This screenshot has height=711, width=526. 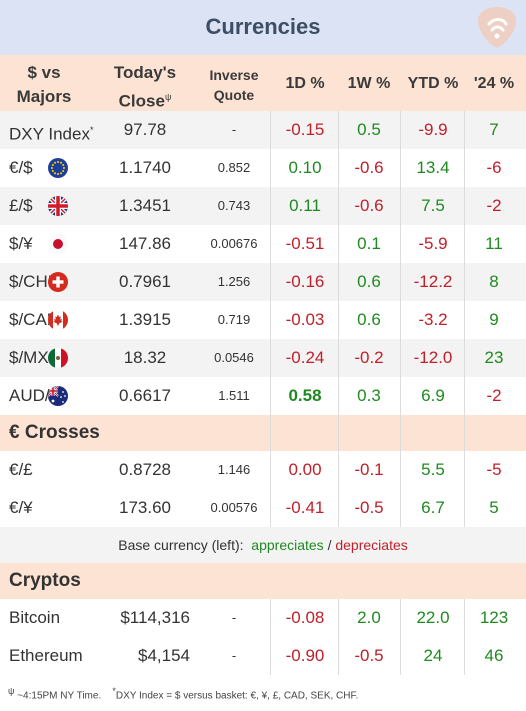 I want to click on currency-name: AUD/$, so click(x=34, y=395).